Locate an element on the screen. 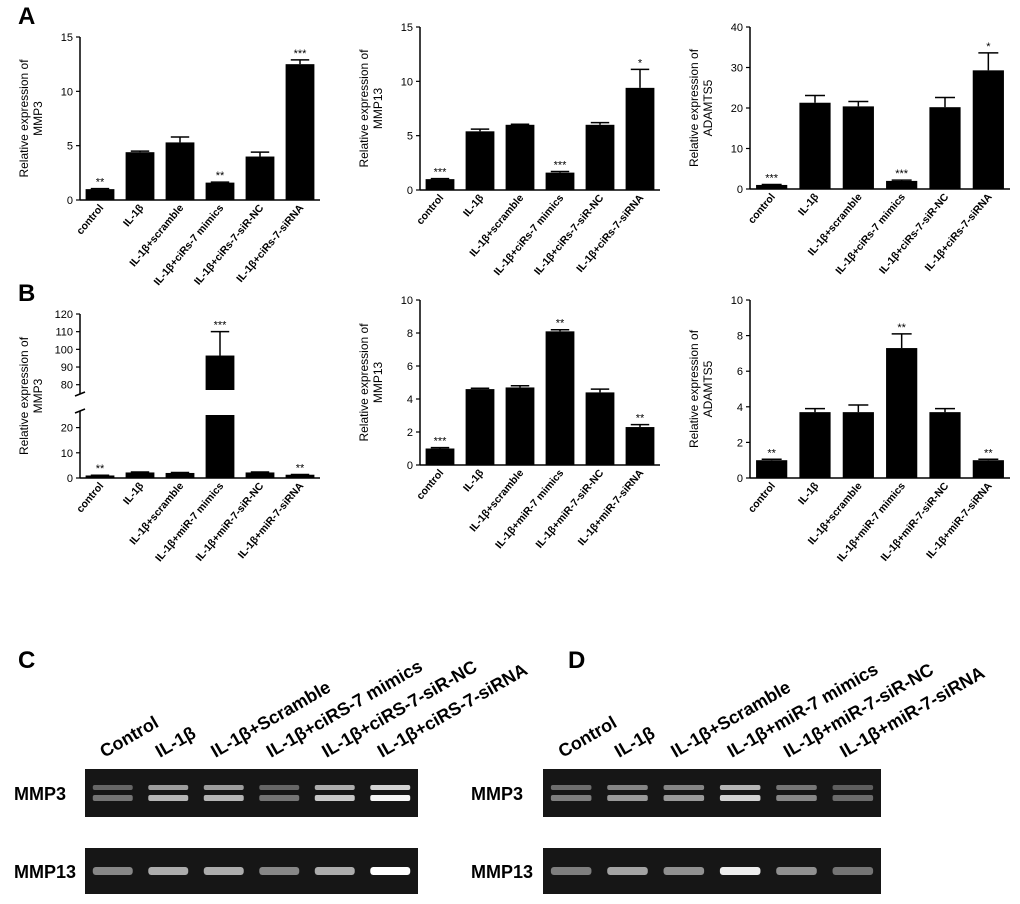 This screenshot has width=1020, height=904. x-tick-label: IL-1β+ciRs-7-siRNA is located at coordinates (610, 233).